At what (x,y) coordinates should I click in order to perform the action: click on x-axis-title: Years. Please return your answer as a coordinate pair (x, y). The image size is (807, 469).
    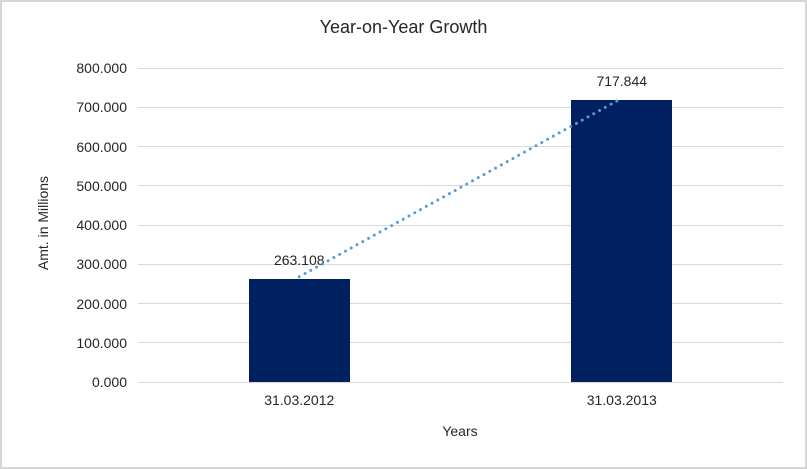
    Looking at the image, I should click on (460, 431).